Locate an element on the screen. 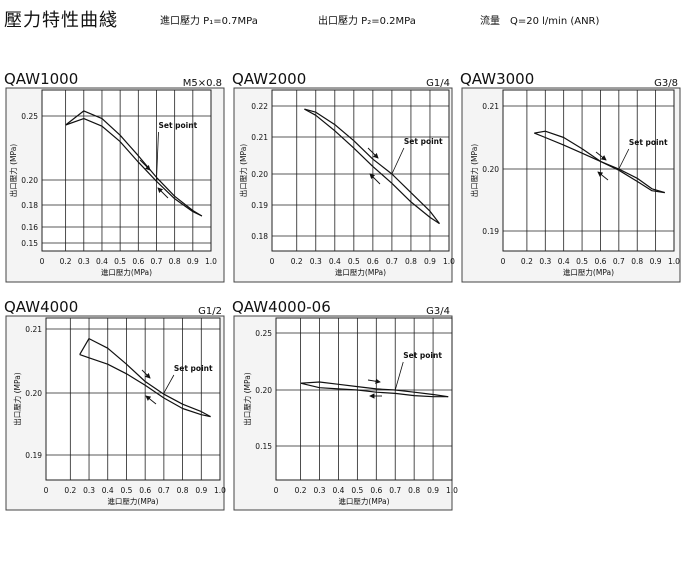  page-title: 壓力特性曲綫 is located at coordinates (61, 20).